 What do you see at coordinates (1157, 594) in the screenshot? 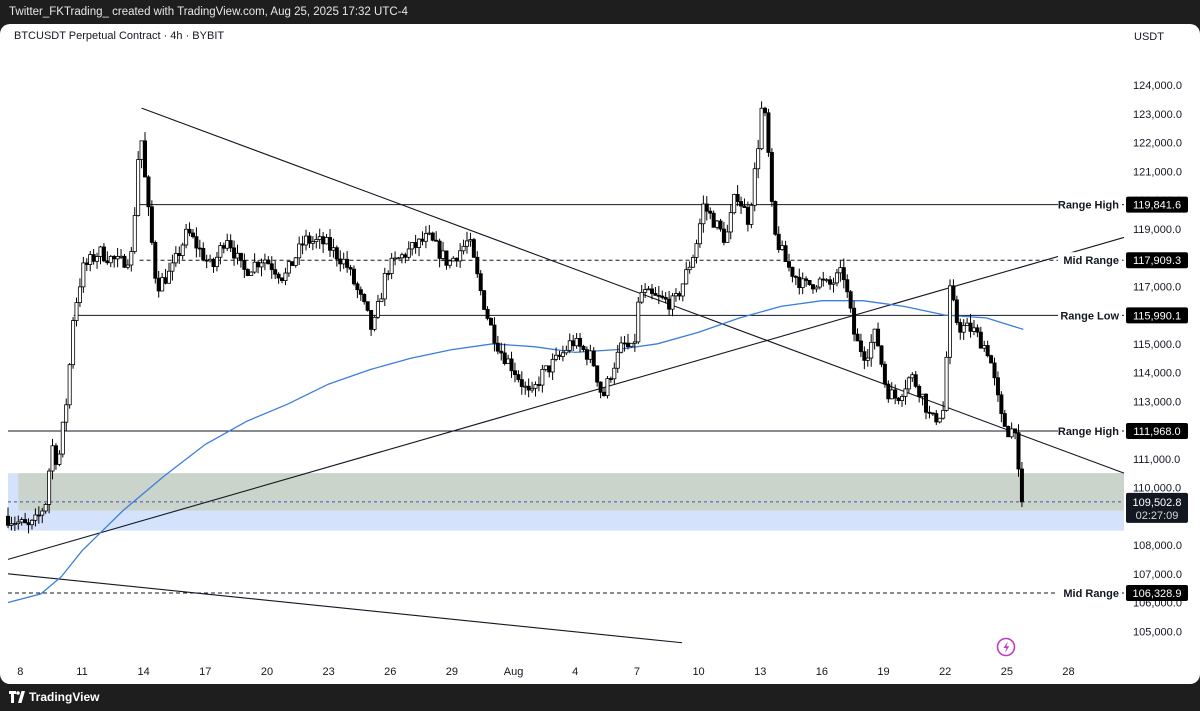
I see `level-price-label: 106,328.9` at bounding box center [1157, 594].